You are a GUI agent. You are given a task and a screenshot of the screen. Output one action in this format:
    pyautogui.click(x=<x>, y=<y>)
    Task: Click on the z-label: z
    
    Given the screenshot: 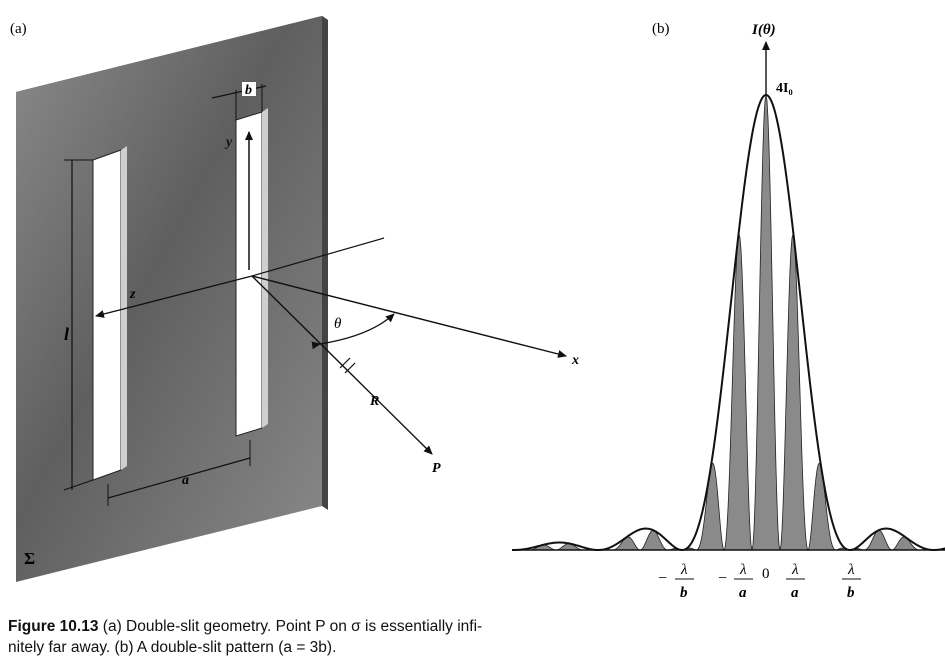 What is the action you would take?
    pyautogui.click(x=132, y=294)
    